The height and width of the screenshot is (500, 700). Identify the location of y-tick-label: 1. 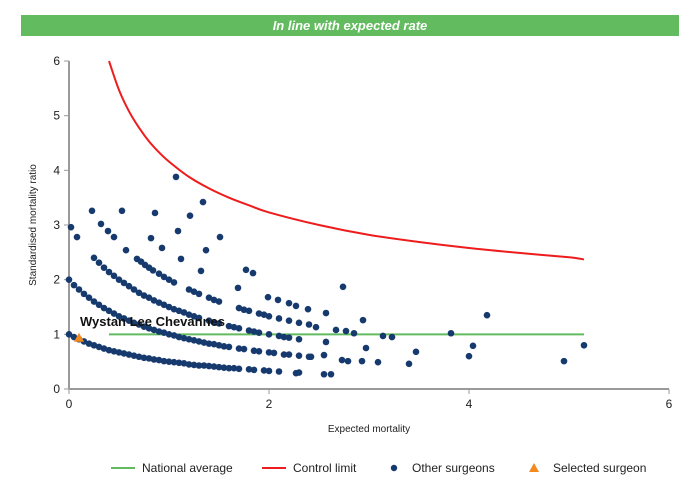
(56, 334).